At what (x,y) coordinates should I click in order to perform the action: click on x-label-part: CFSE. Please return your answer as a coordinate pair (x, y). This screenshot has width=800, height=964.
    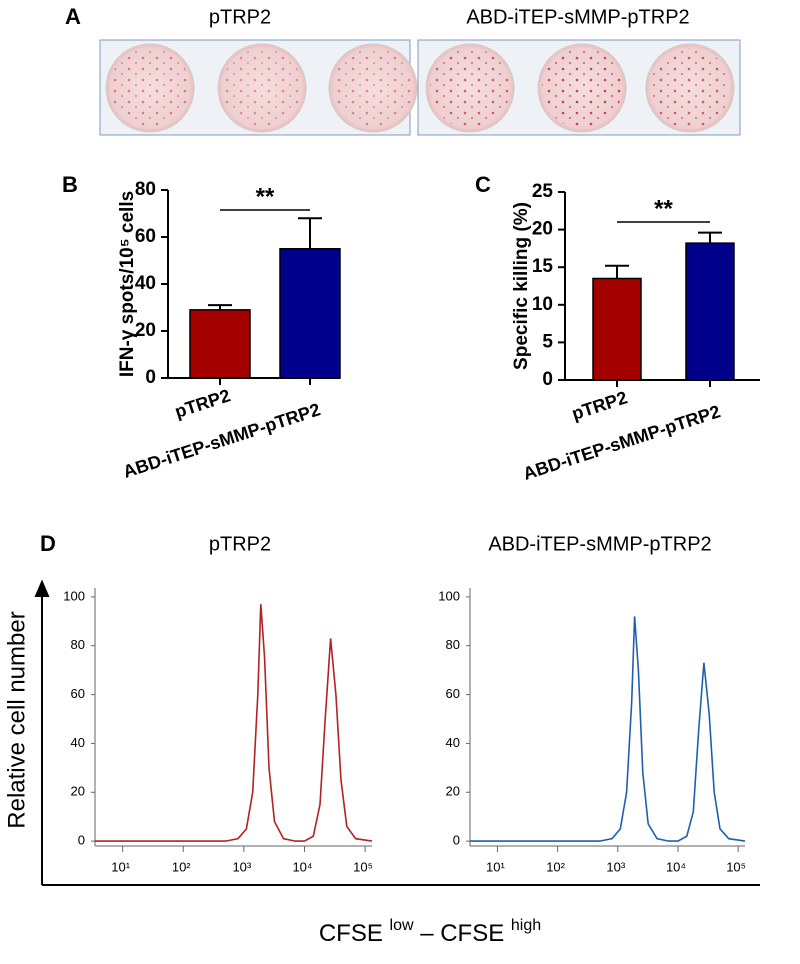
    Looking at the image, I should click on (351, 933).